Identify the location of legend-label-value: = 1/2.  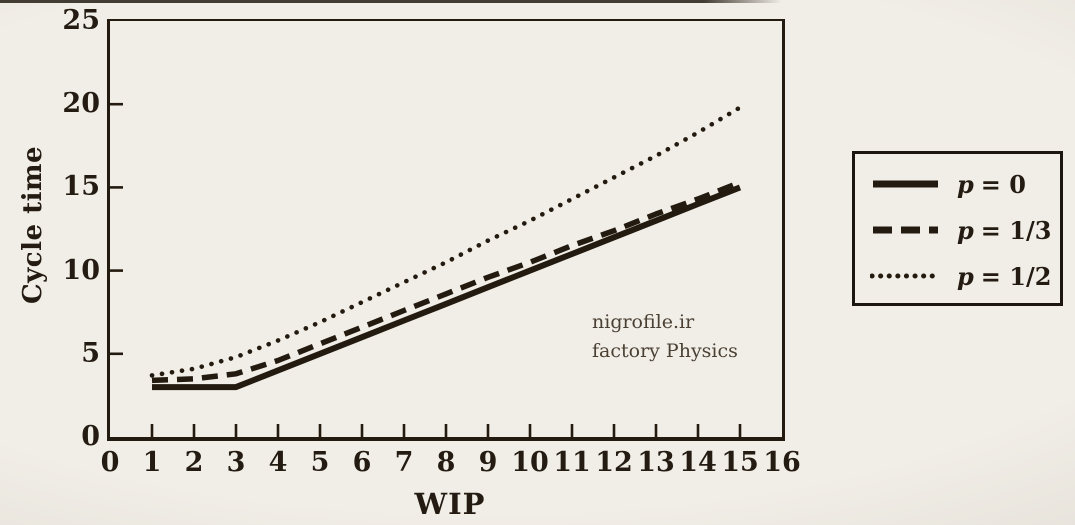
(1016, 276).